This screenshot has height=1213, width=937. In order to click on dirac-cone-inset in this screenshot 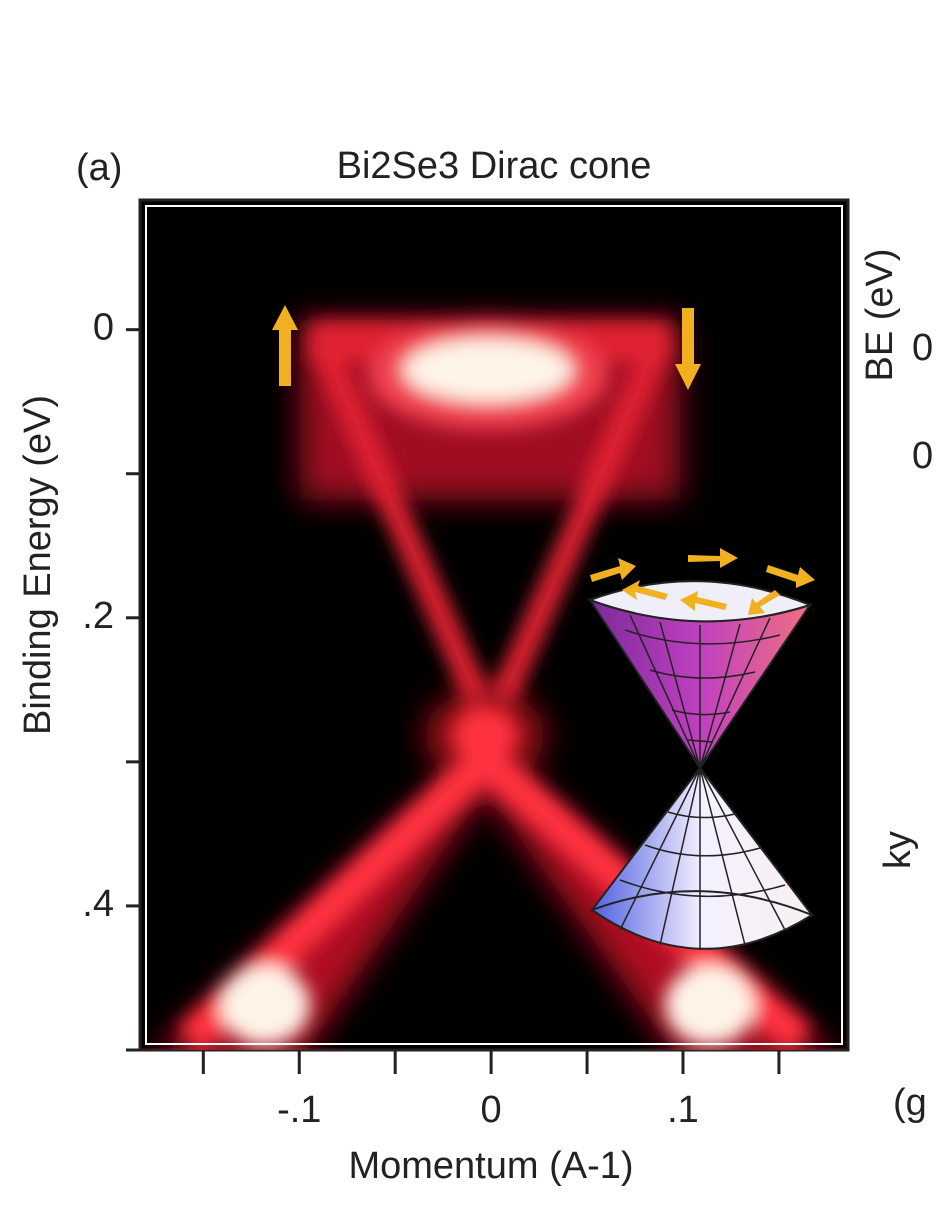, I will do `click(701, 749)`.